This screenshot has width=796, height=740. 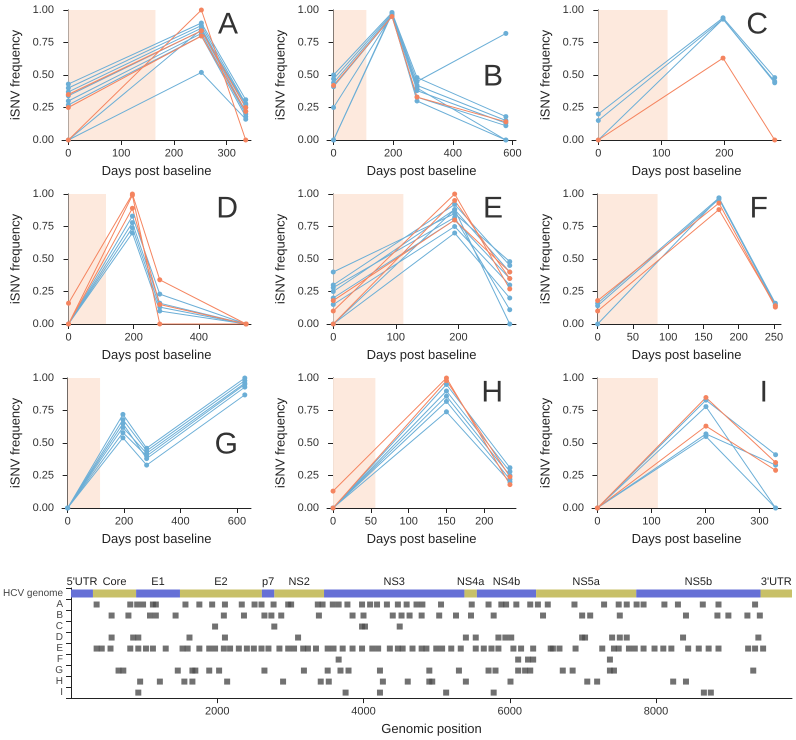 What do you see at coordinates (492, 392) in the screenshot?
I see `chart-title: H` at bounding box center [492, 392].